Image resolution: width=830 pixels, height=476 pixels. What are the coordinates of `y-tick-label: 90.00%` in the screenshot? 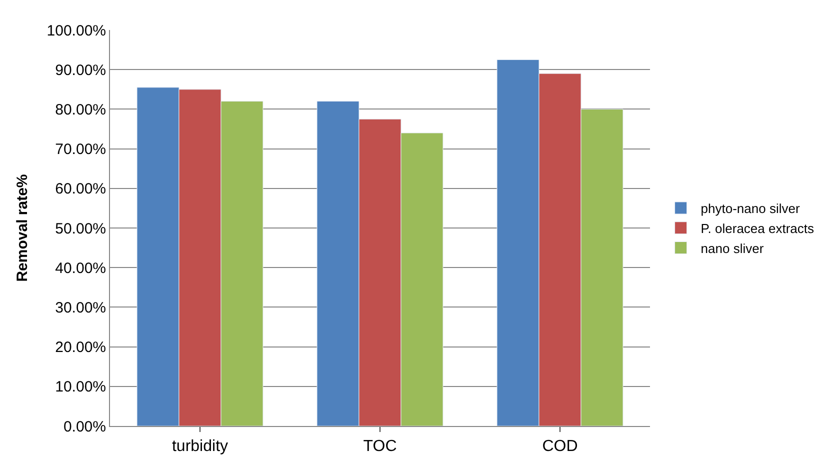 It's located at (80, 70).